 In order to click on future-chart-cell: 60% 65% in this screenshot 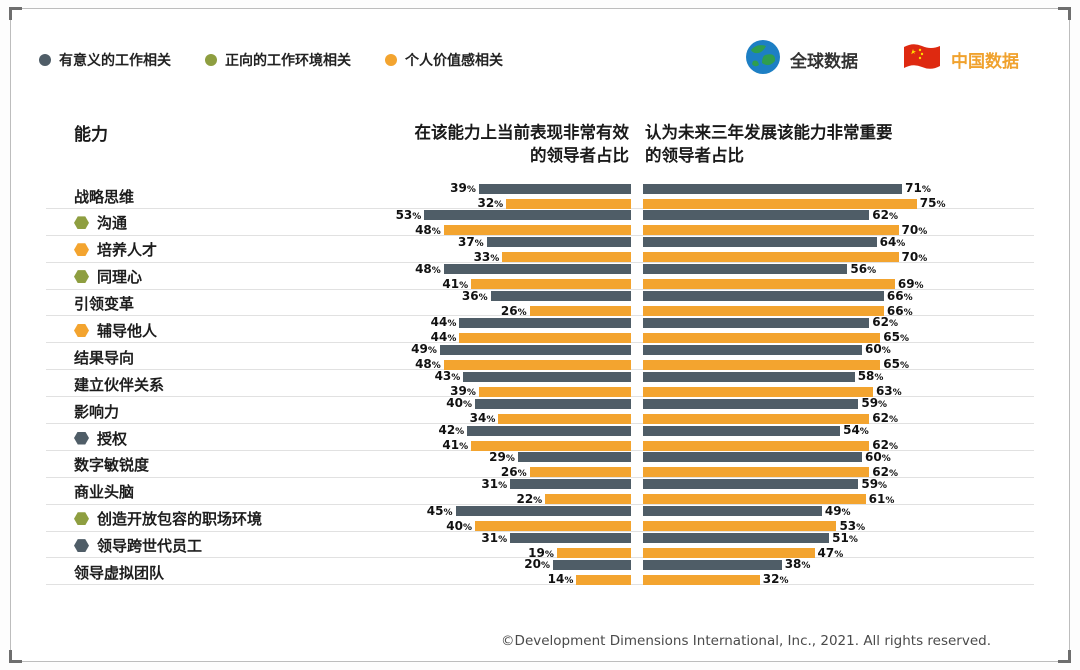, I will do `click(838, 357)`.